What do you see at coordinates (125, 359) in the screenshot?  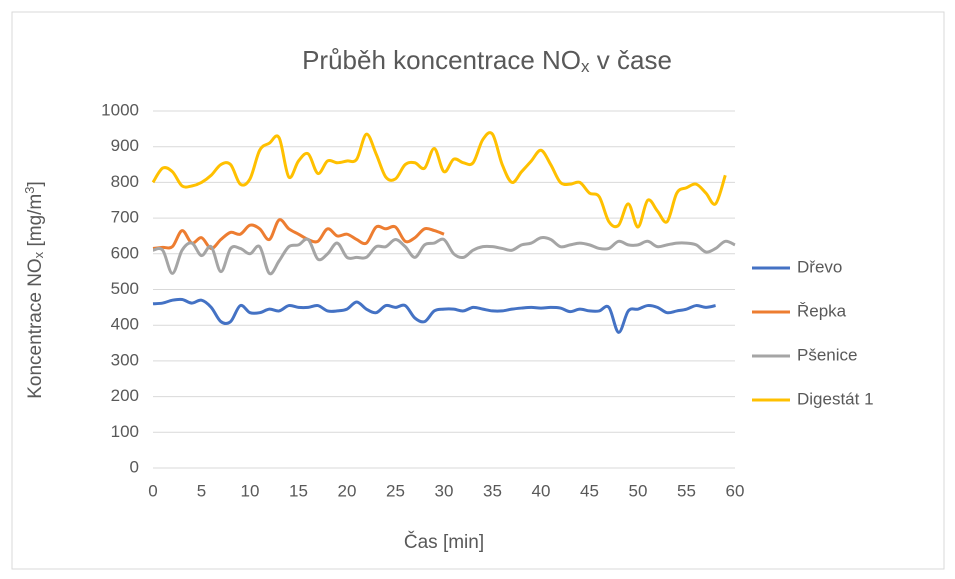 I see `y-tick-label: 300` at bounding box center [125, 359].